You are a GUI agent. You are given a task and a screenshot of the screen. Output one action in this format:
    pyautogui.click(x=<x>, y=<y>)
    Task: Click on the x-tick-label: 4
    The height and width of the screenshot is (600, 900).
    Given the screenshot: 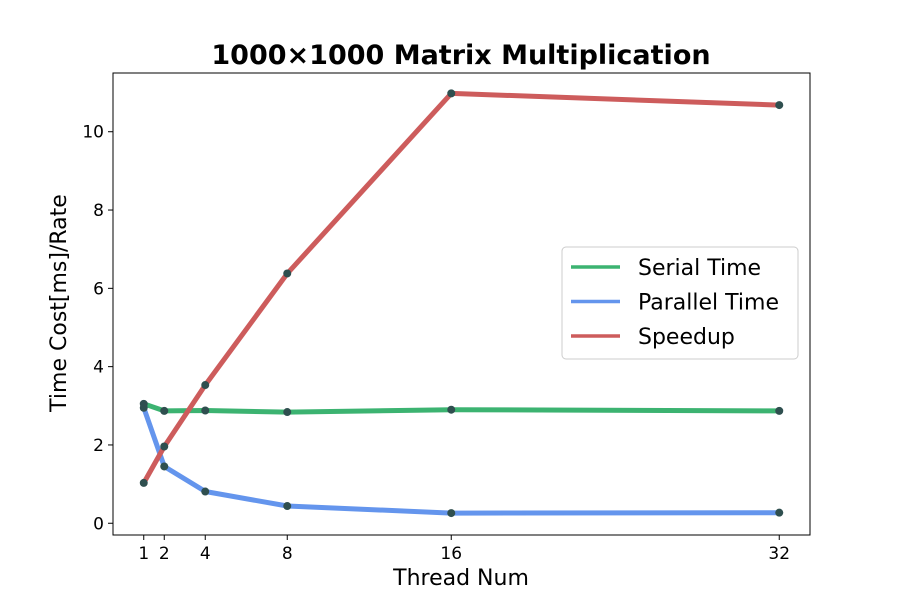 What is the action you would take?
    pyautogui.click(x=205, y=554)
    